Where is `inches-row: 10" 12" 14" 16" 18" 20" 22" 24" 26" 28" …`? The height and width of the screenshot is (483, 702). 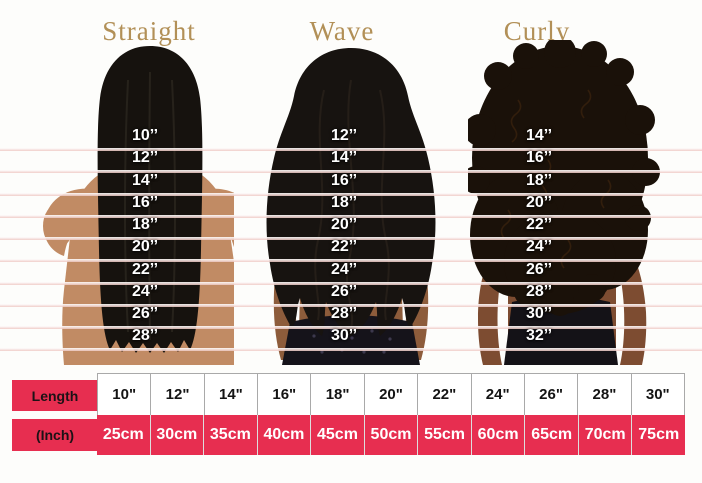
inches-row: 10" 12" 14" 16" 18" 20" 22" 24" 26" 28" … is located at coordinates (391, 394).